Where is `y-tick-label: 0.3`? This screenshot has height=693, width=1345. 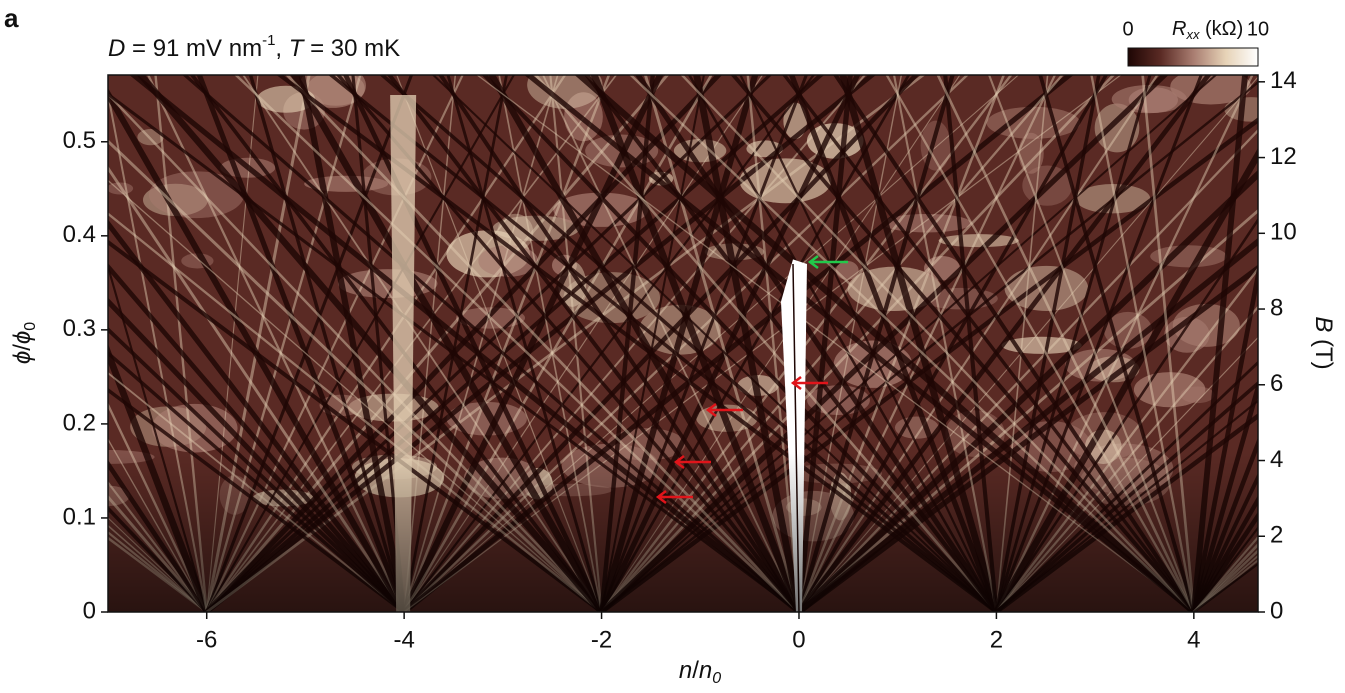
y-tick-label: 0.3 is located at coordinates (79, 328).